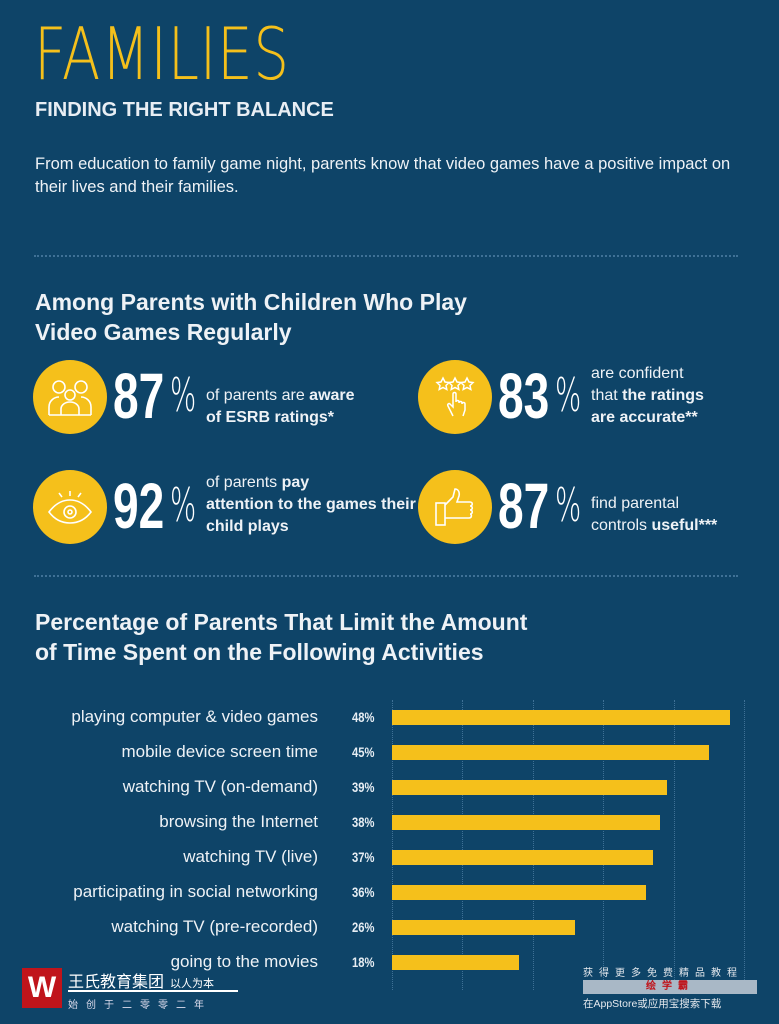 The height and width of the screenshot is (1024, 779). I want to click on bar-row: watching TV (pre-recorded) 26%, so click(389, 928).